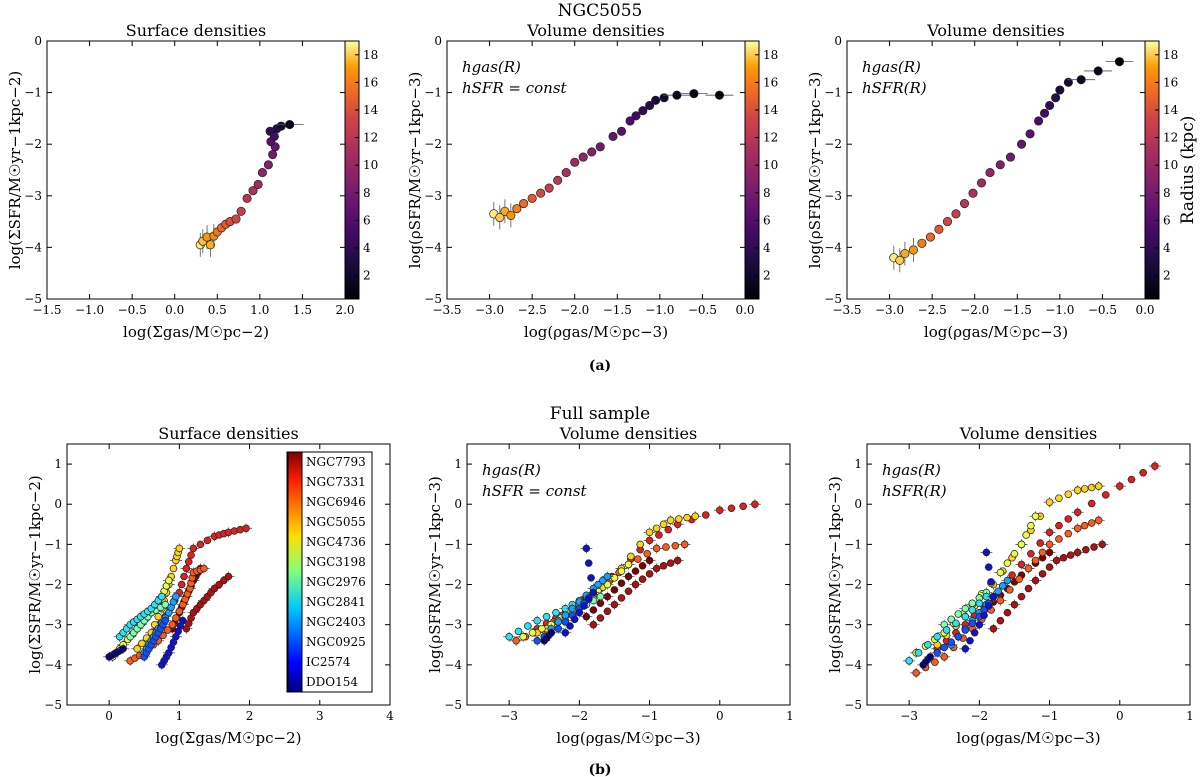 The width and height of the screenshot is (1200, 777). Describe the element at coordinates (336, 482) in the screenshot. I see `legend-item-label: NGC7331` at that location.